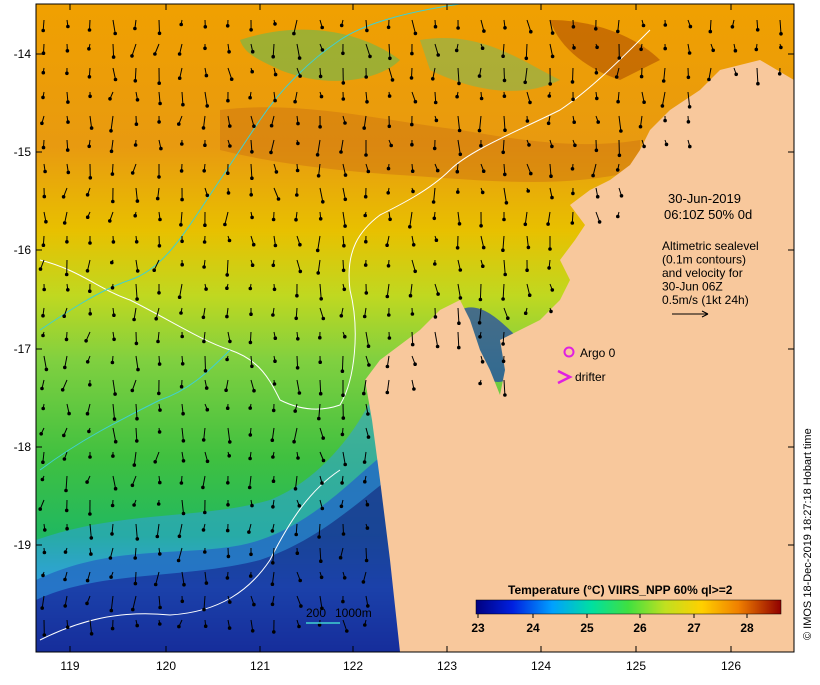  I want to click on colorbar-tick-label: 23, so click(478, 628).